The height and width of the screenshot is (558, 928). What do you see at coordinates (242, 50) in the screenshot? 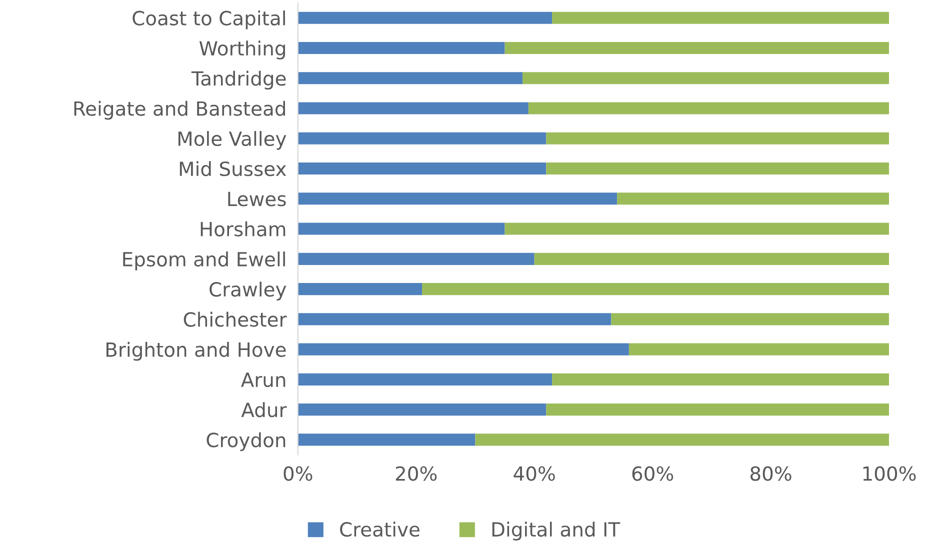
I see `y-tick-label: Worthing` at bounding box center [242, 50].